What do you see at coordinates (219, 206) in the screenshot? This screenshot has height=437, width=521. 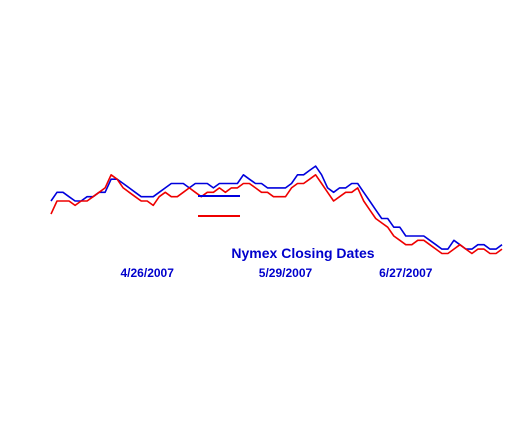 I see `legend` at bounding box center [219, 206].